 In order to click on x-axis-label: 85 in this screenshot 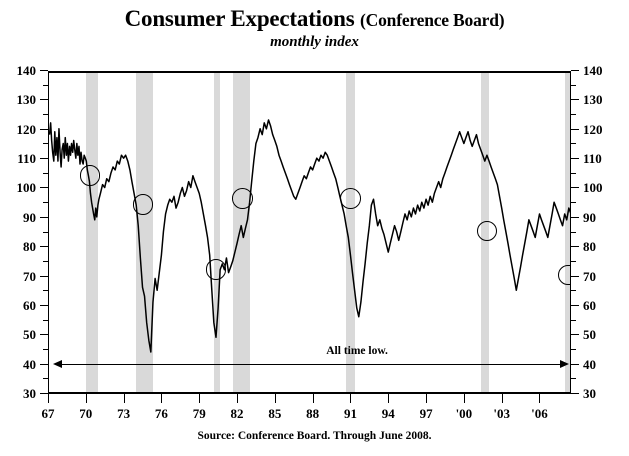, I will do `click(275, 413)`.